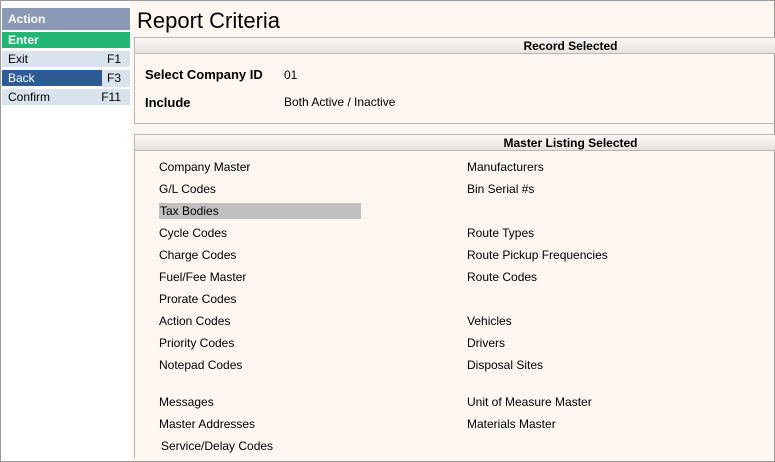 The image size is (775, 462). Describe the element at coordinates (198, 299) in the screenshot. I see `listing-prorate-codes: Prorate Codes` at that location.